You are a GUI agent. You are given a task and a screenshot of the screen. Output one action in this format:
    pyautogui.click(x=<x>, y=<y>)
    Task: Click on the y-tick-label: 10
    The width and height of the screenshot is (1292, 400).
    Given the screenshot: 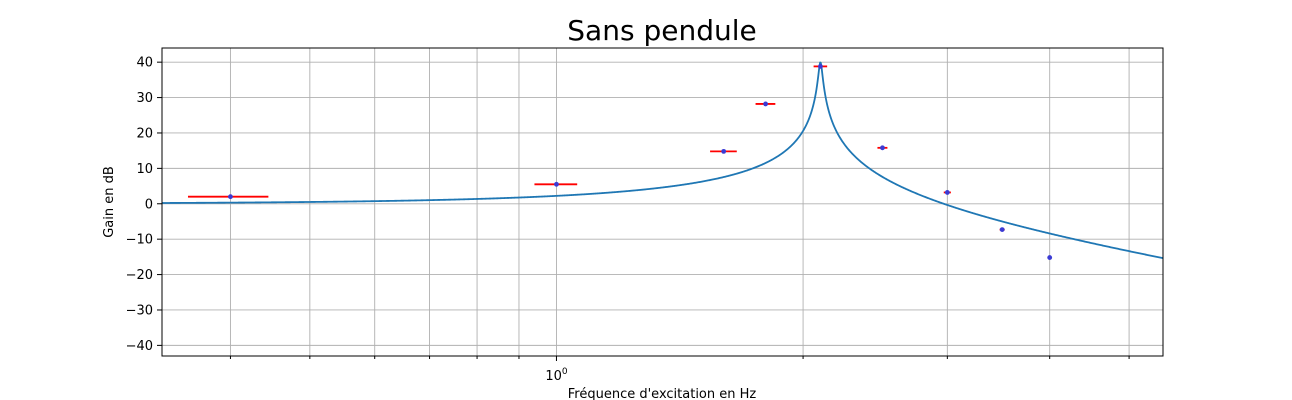 What is the action you would take?
    pyautogui.click(x=144, y=169)
    